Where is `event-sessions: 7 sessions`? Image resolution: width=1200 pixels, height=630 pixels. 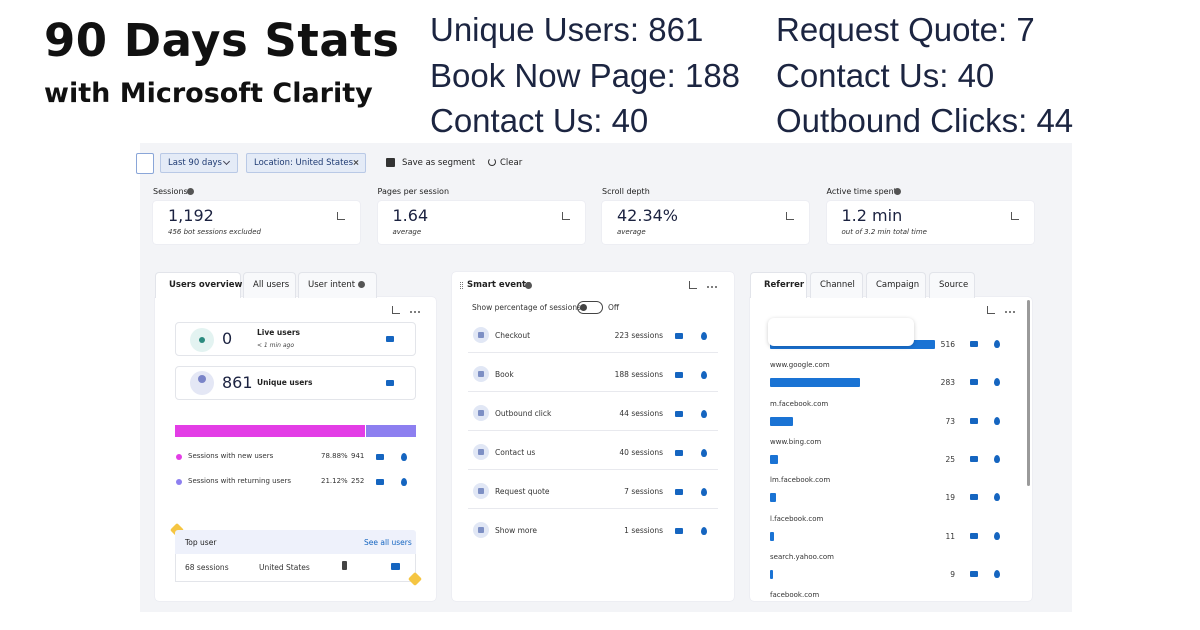
event-sessions: 7 sessions is located at coordinates (643, 491).